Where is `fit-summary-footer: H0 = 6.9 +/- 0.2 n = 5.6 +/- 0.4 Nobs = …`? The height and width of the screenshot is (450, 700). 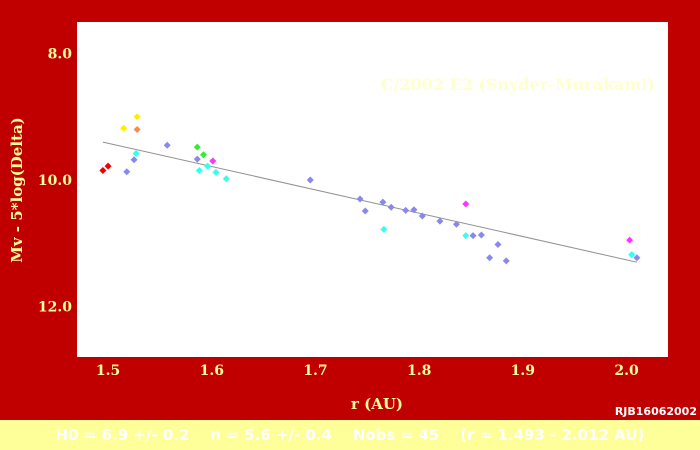 fit-summary-footer: H0 = 6.9 +/- 0.2 n = 5.6 +/- 0.4 Nobs = … is located at coordinates (350, 435).